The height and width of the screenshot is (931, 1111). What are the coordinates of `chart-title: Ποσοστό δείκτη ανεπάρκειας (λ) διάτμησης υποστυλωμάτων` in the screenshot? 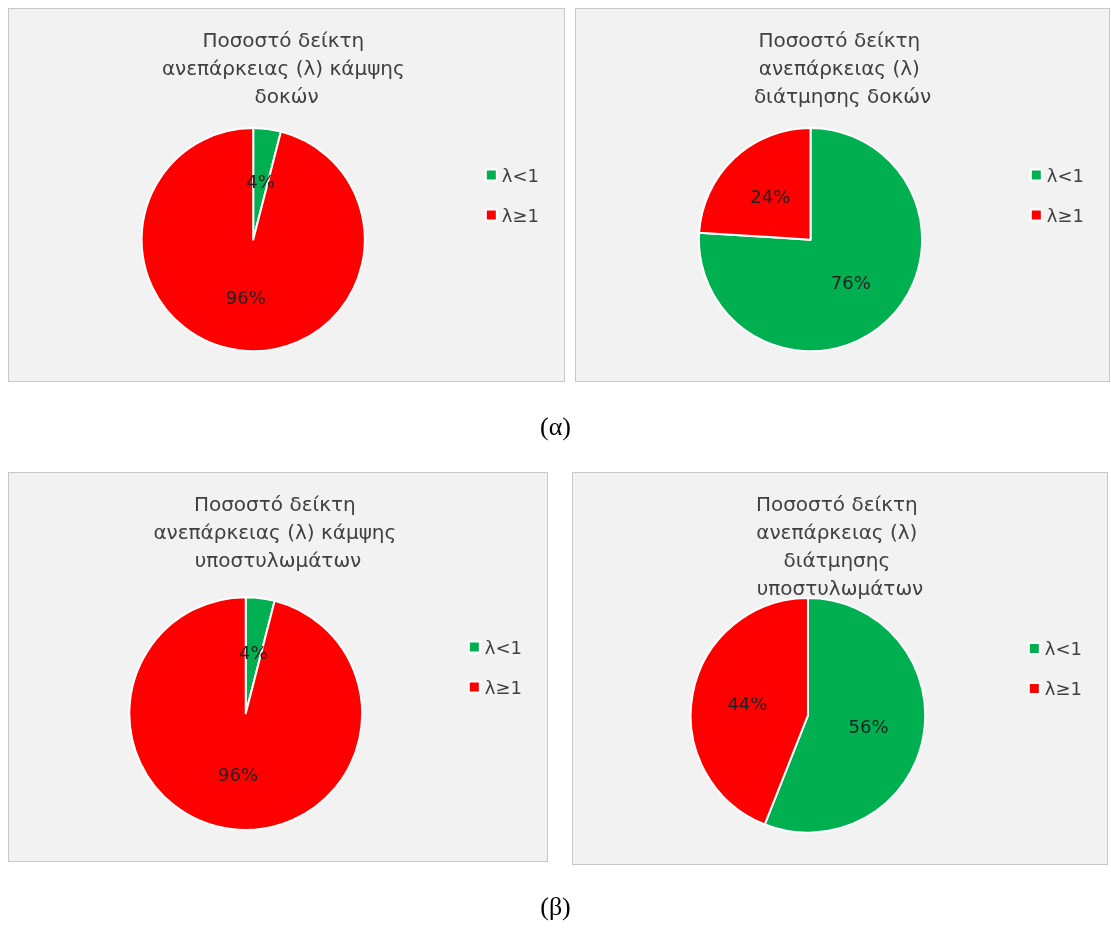 It's located at (840, 546).